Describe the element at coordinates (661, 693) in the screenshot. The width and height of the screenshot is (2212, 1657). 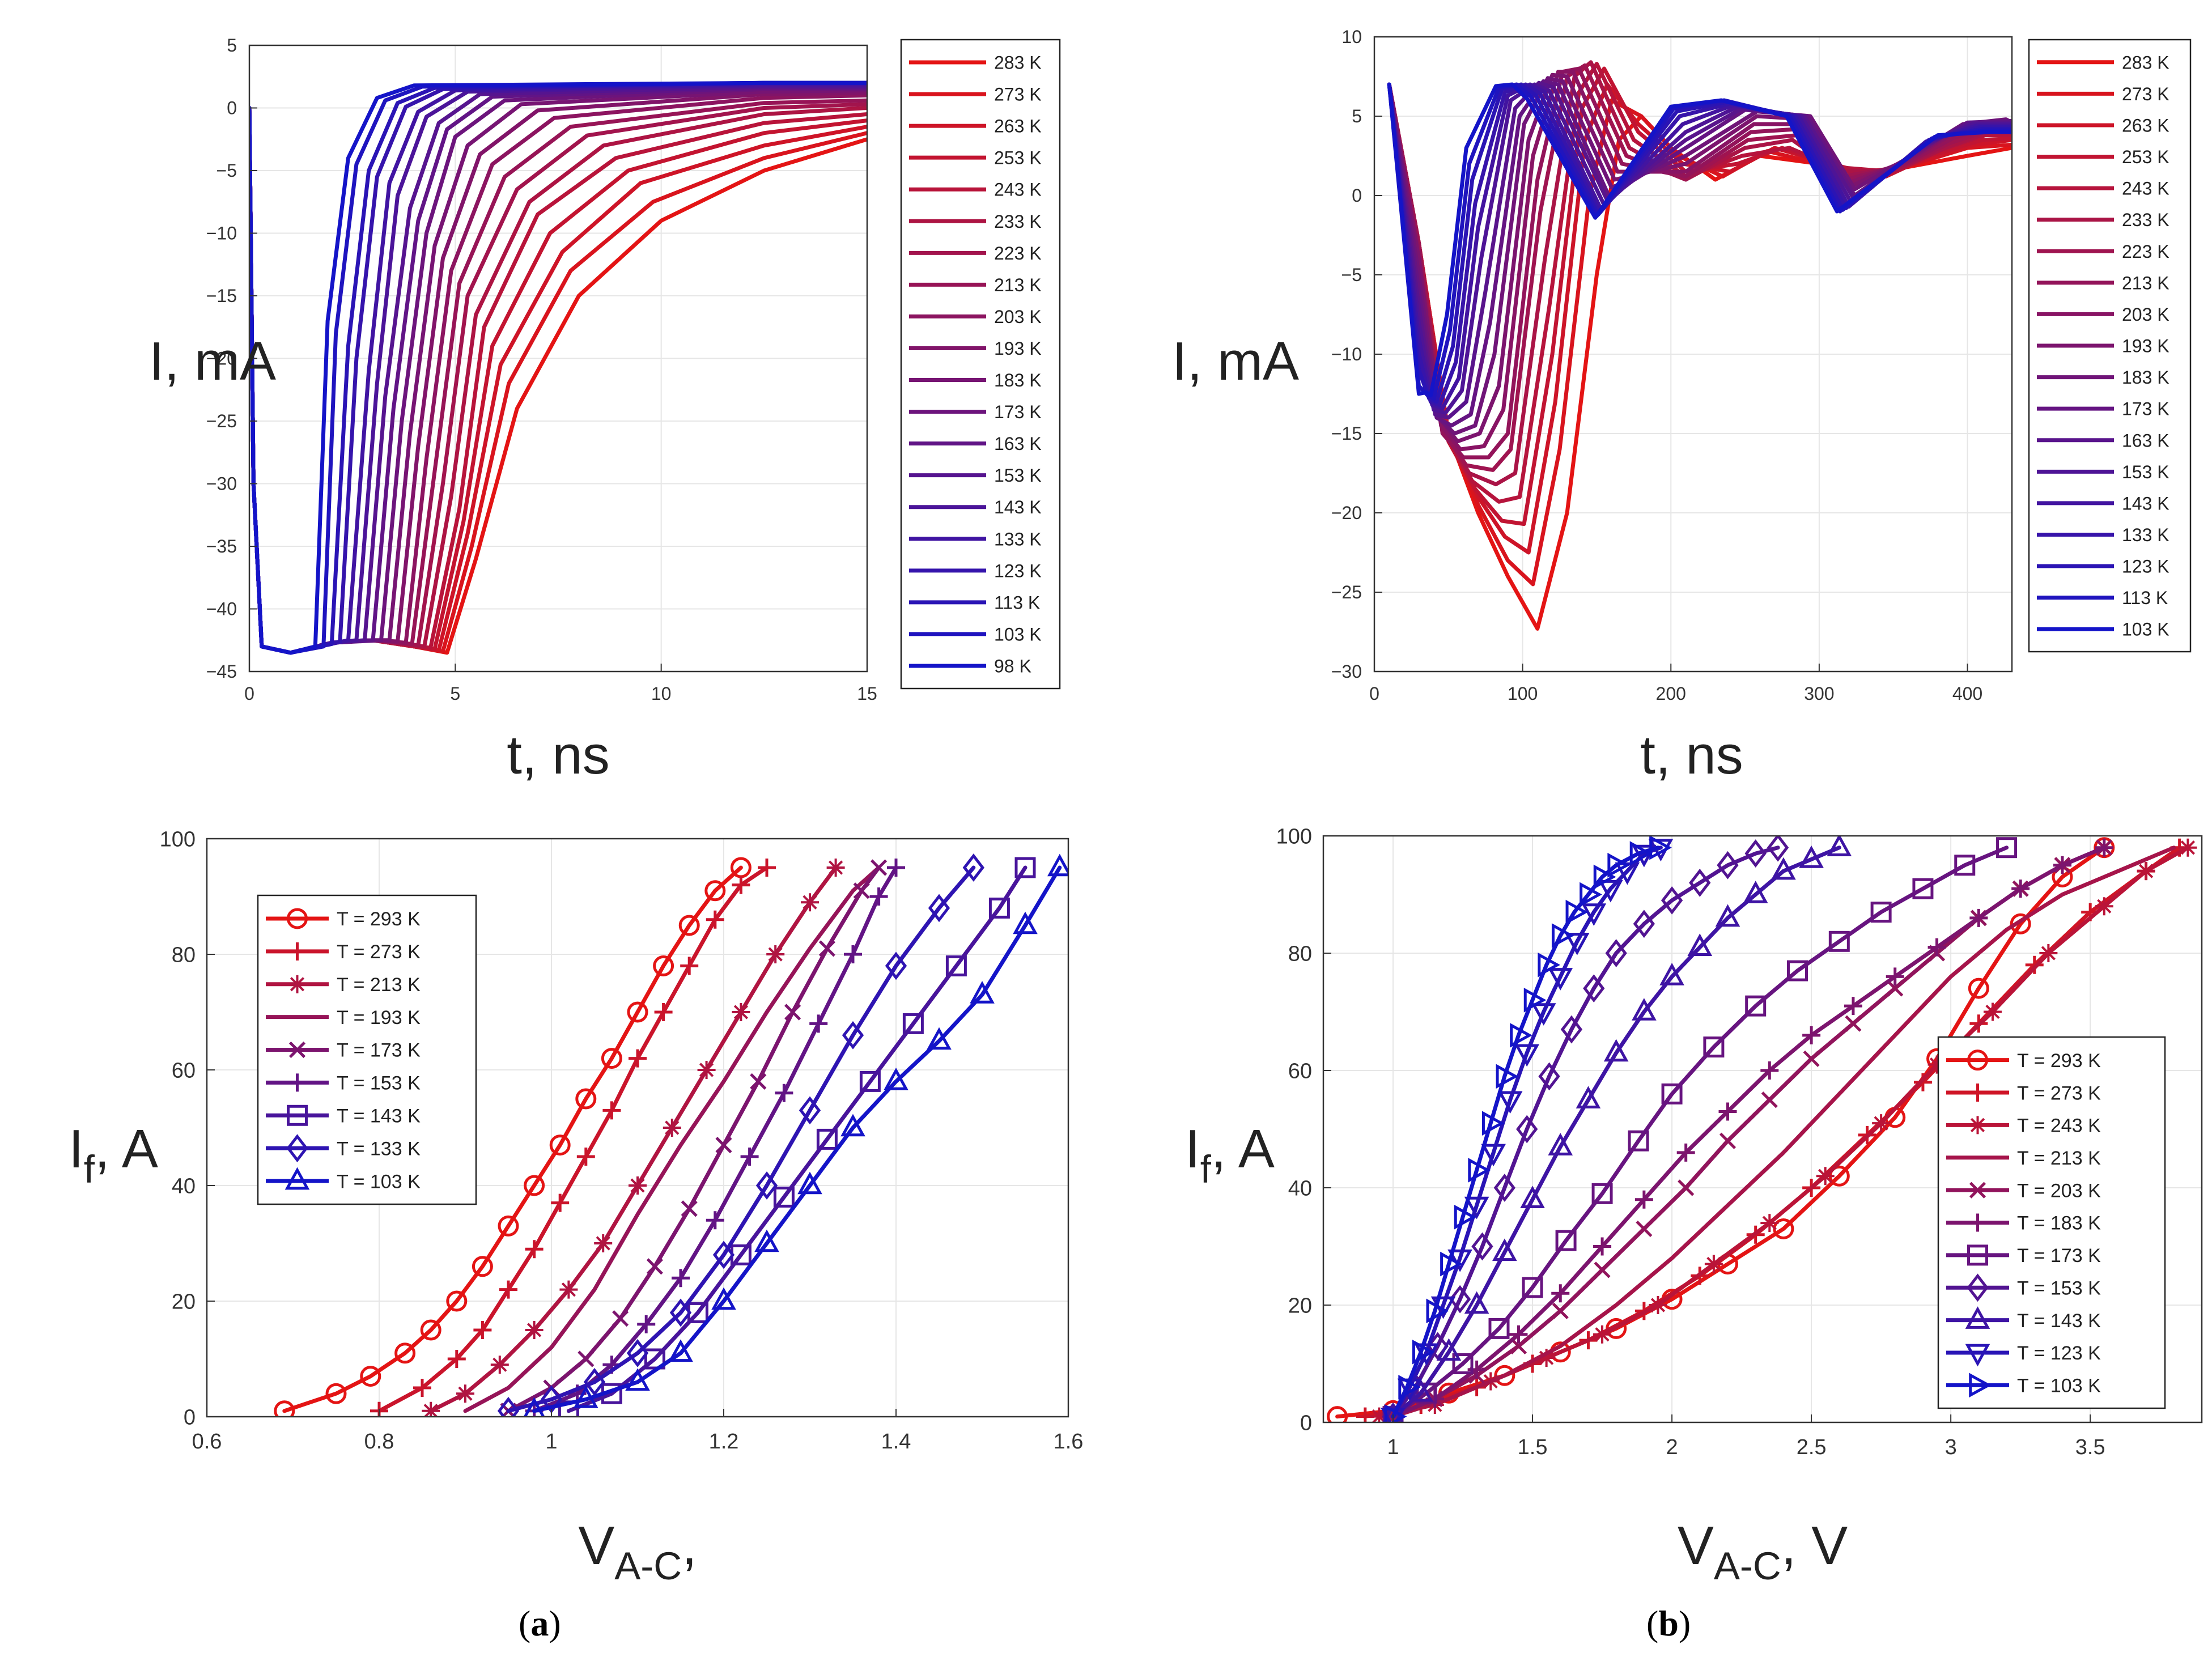
I see `x-tick-label: 10` at that location.